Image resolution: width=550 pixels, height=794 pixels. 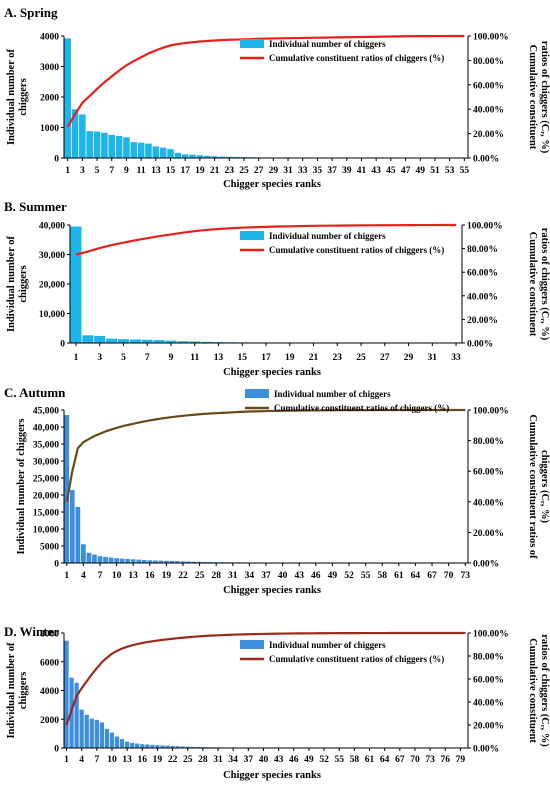 What do you see at coordinates (52, 256) in the screenshot?
I see `y-tick-label: 30,000` at bounding box center [52, 256].